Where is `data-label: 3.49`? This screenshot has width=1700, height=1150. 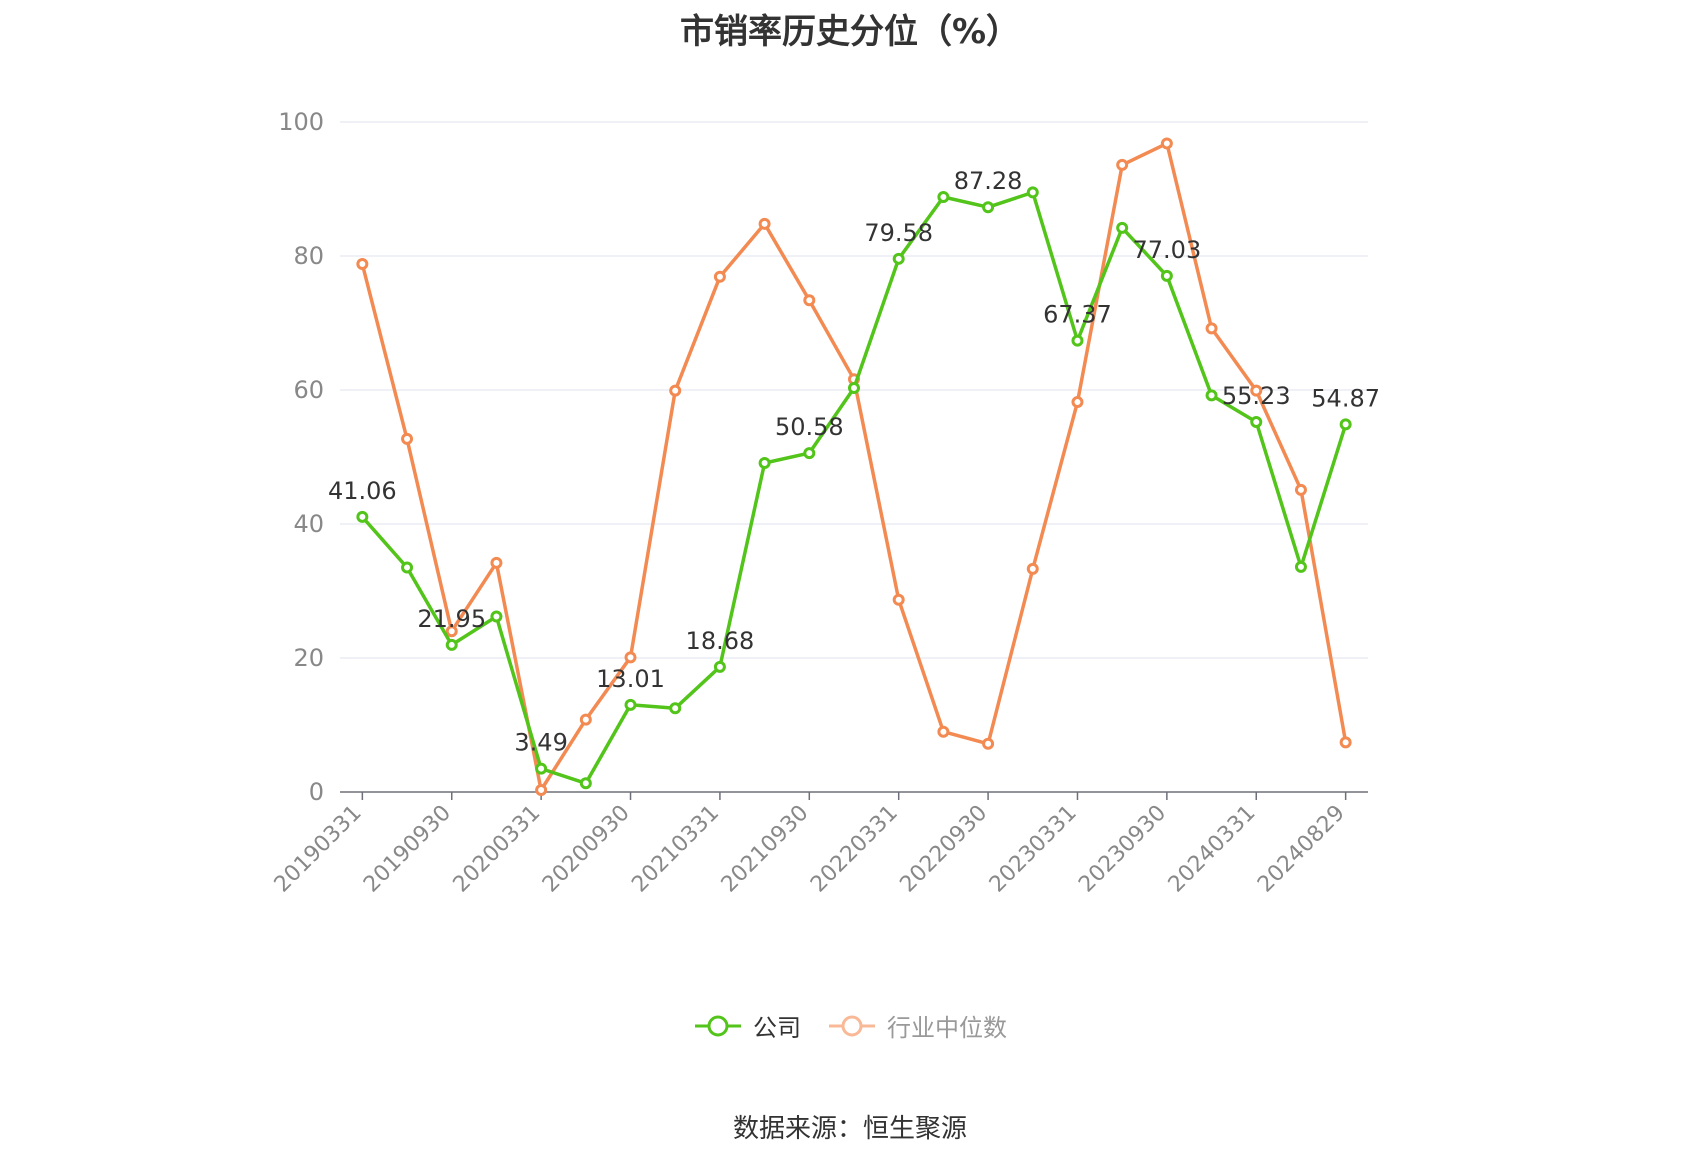 data-label: 3.49 is located at coordinates (540, 743).